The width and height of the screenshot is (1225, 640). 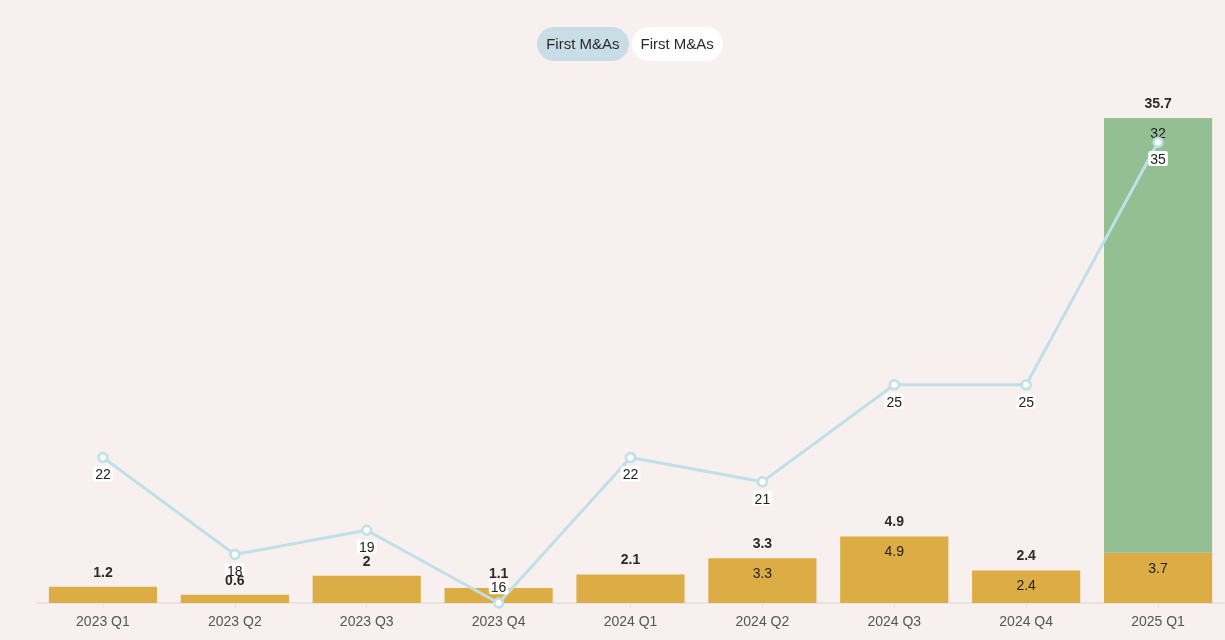 What do you see at coordinates (103, 571) in the screenshot?
I see `total-label: 1.2` at bounding box center [103, 571].